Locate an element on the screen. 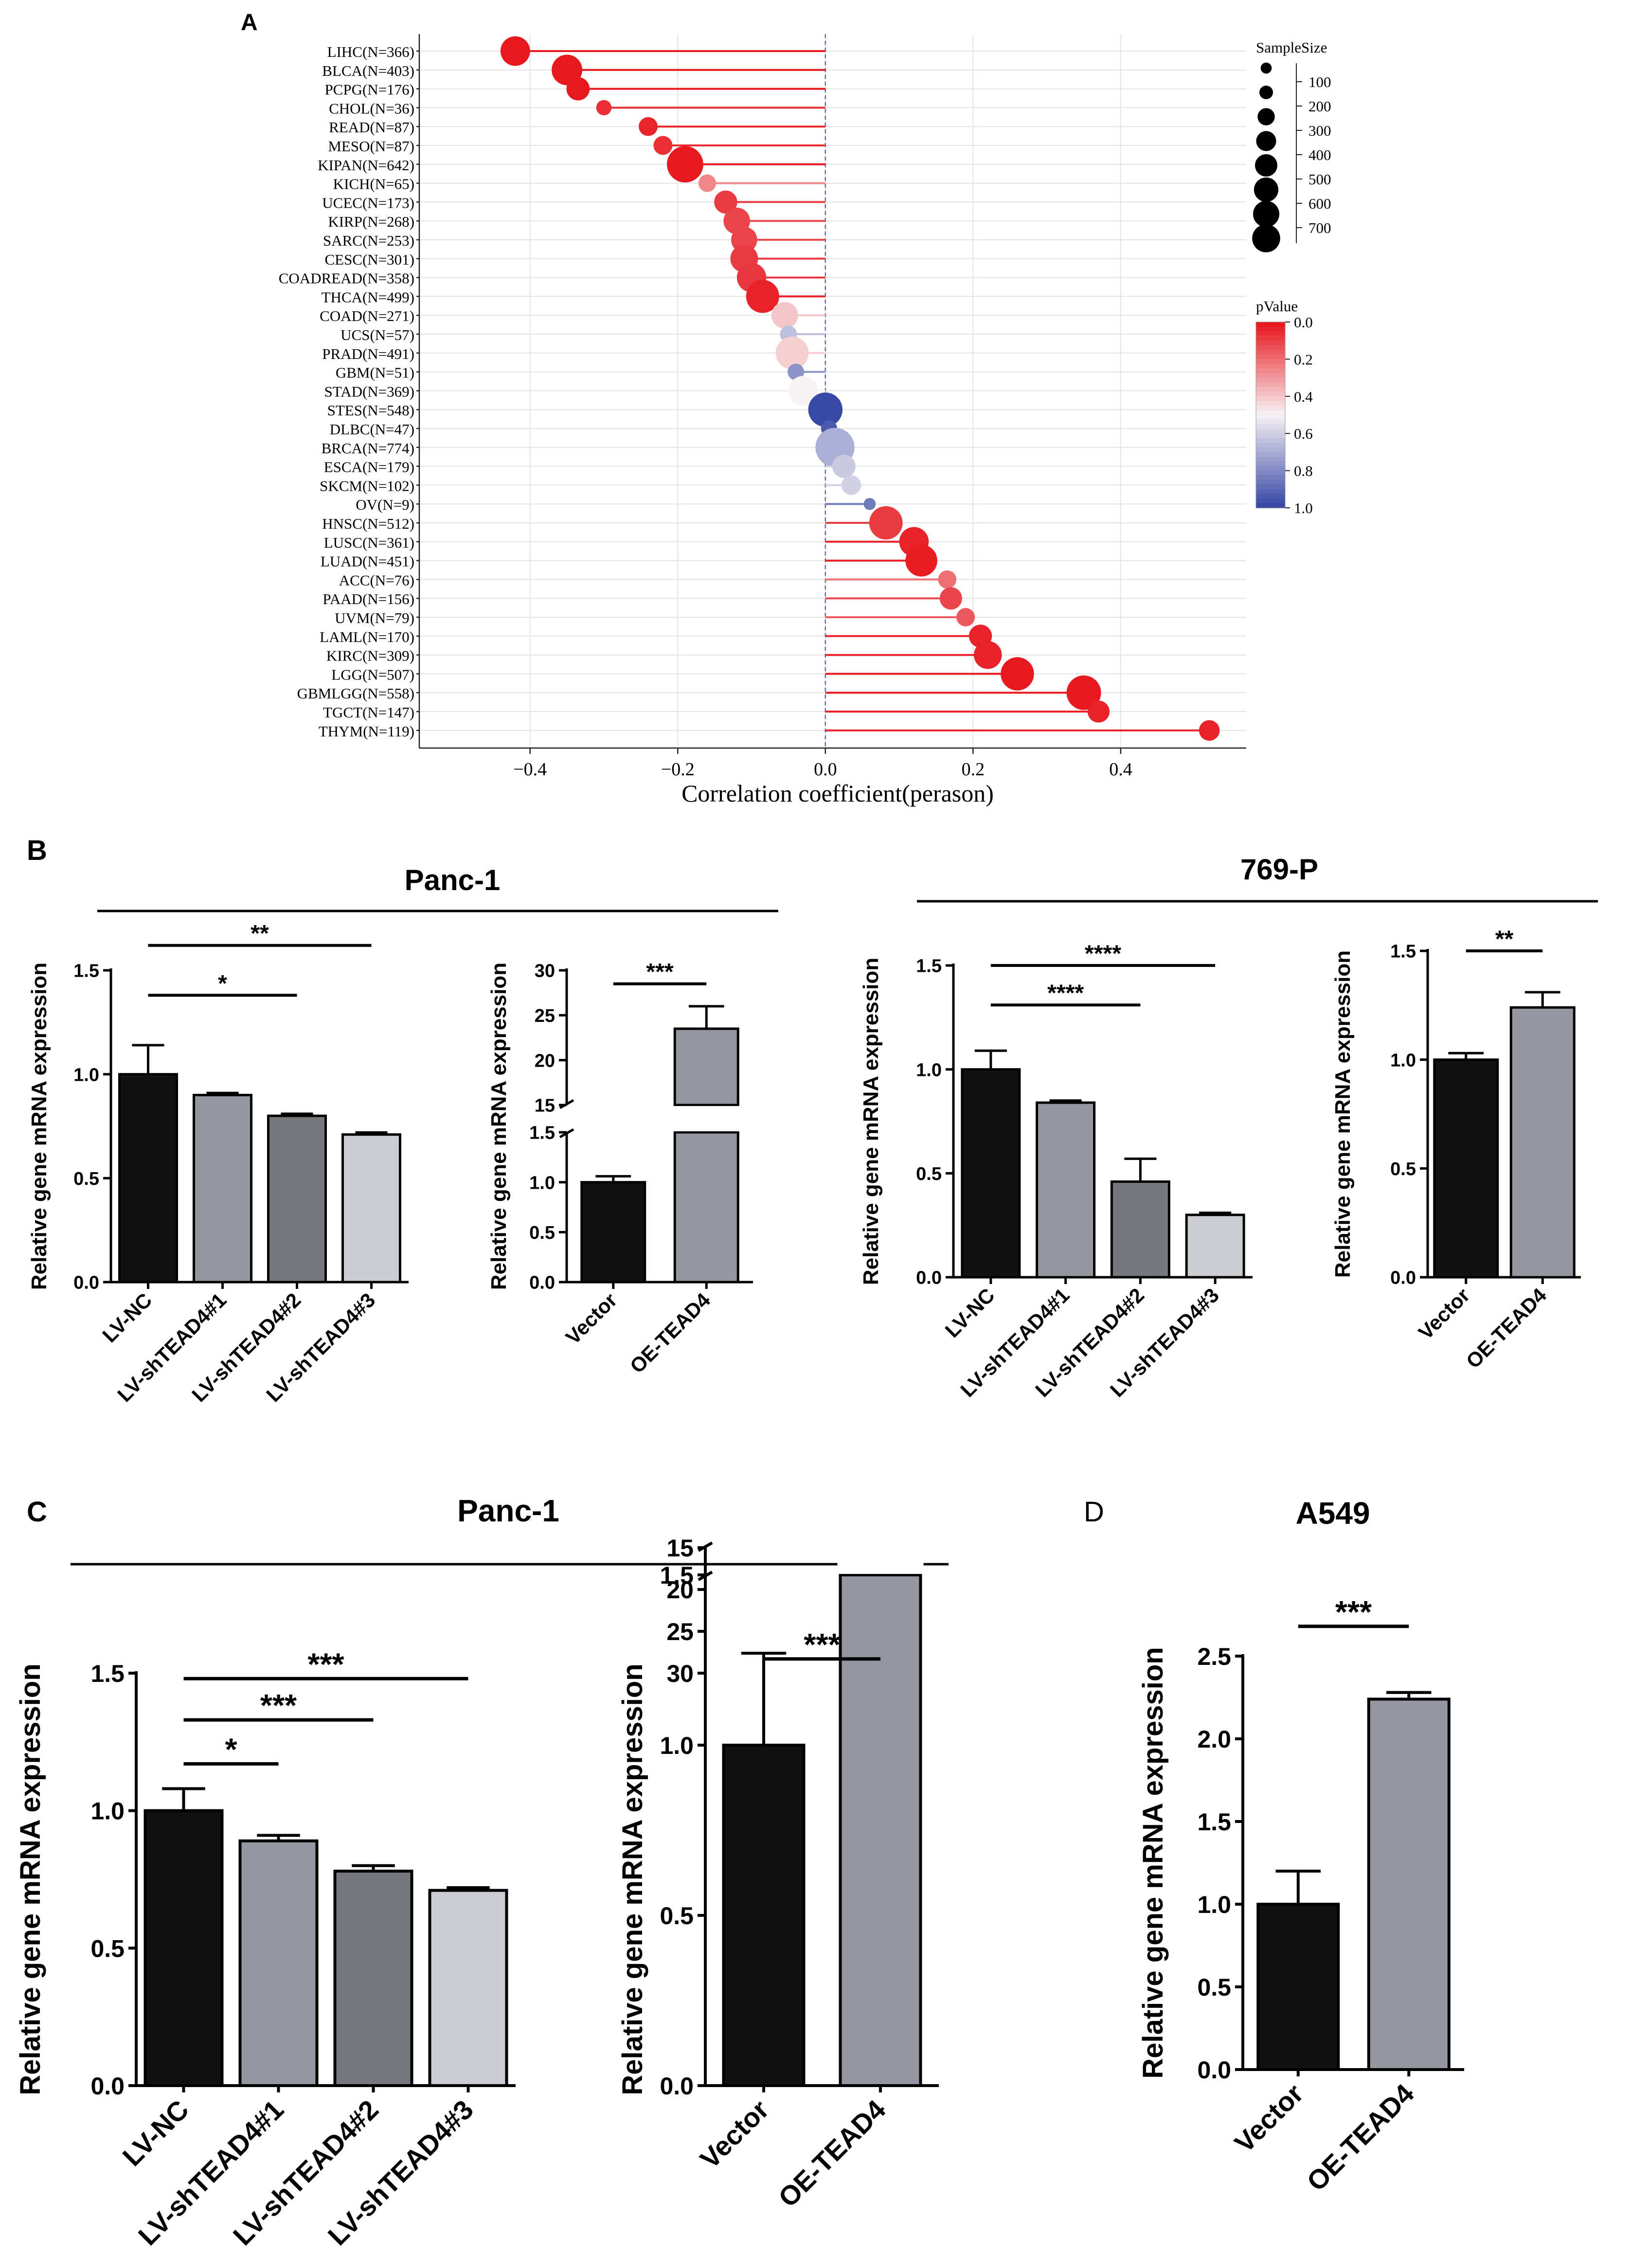 The image size is (1631, 2268). size-legend-label: 700 is located at coordinates (1319, 227).